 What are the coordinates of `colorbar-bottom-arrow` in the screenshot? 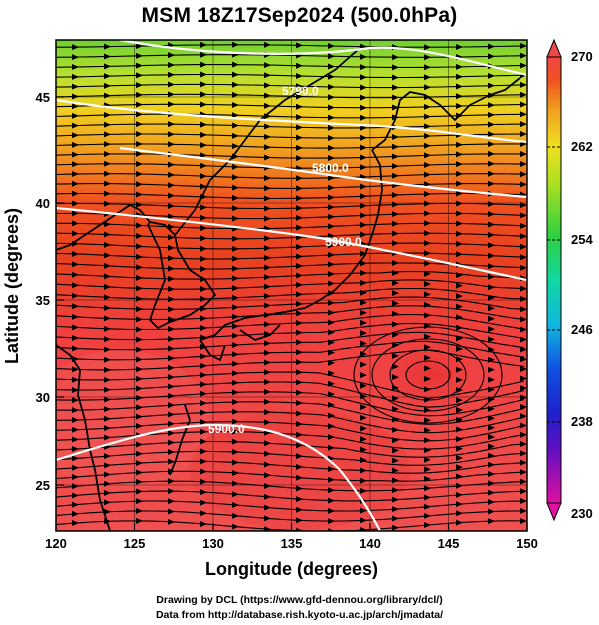 It's located at (554, 512).